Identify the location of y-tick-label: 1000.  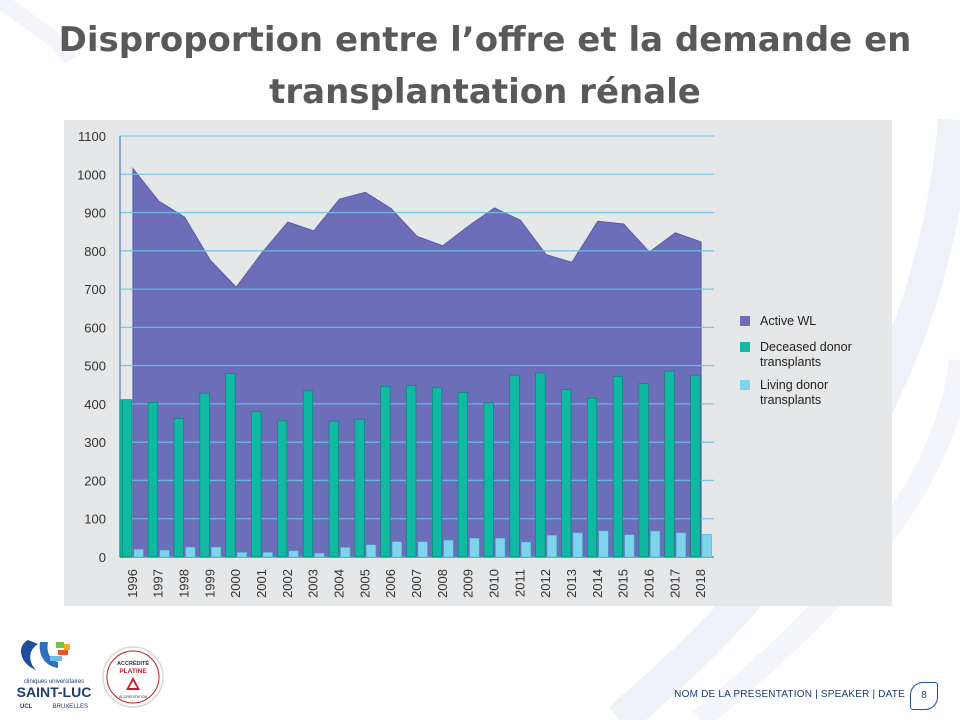
(91, 174).